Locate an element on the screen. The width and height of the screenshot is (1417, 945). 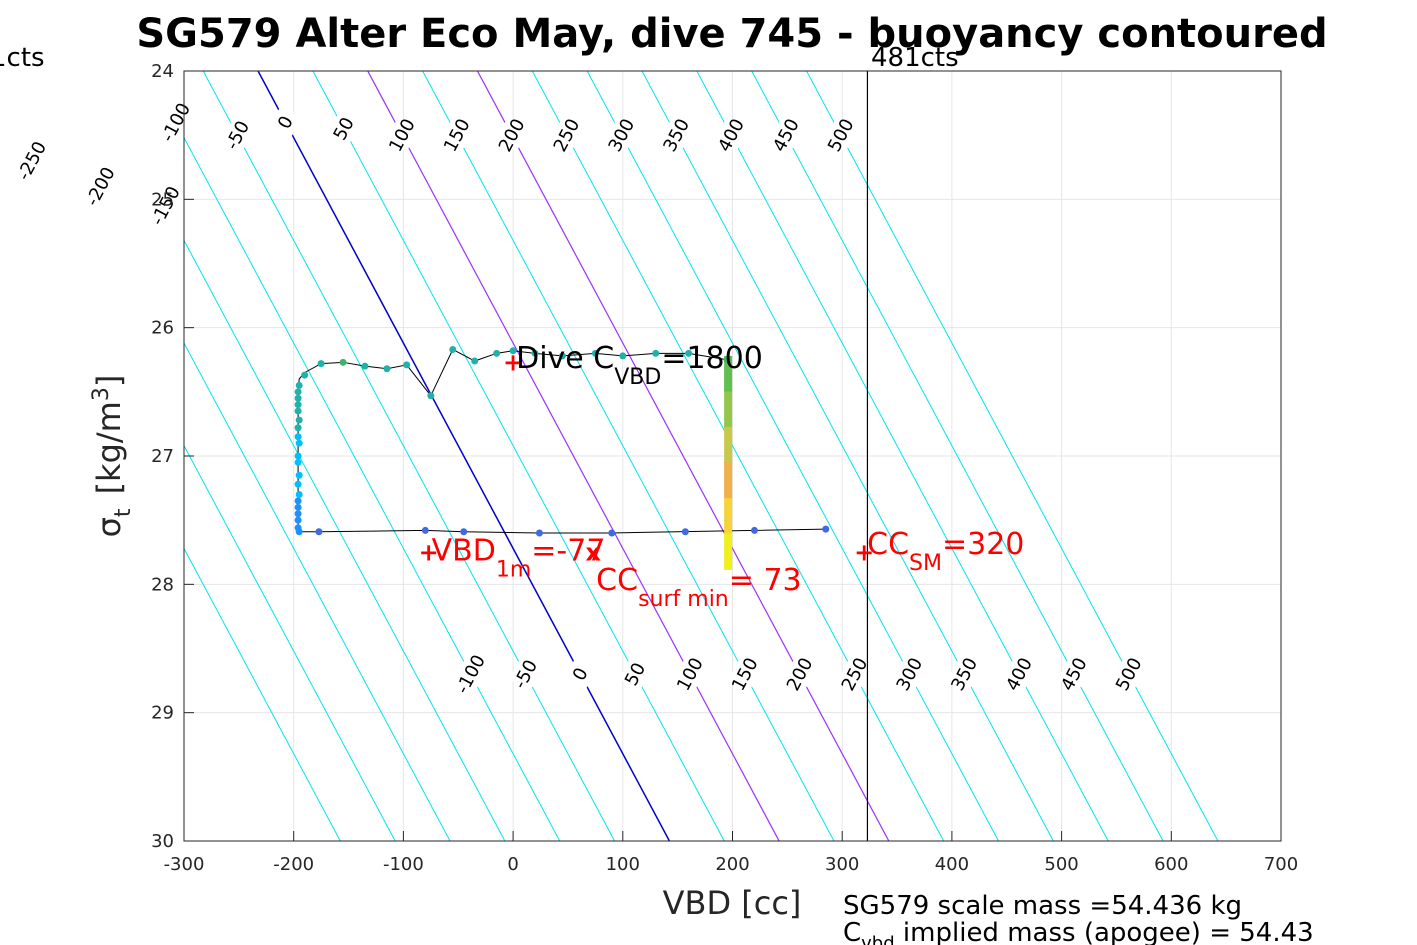
x-tick-label: 500 is located at coordinates (1061, 864).